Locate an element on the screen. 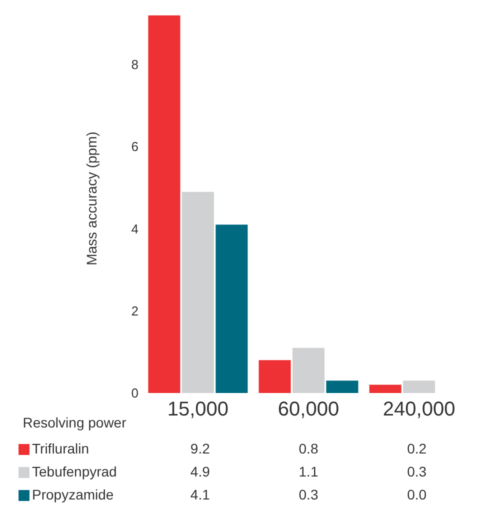 Image resolution: width=480 pixels, height=517 pixels. y-tick-label: 6 is located at coordinates (134, 146).